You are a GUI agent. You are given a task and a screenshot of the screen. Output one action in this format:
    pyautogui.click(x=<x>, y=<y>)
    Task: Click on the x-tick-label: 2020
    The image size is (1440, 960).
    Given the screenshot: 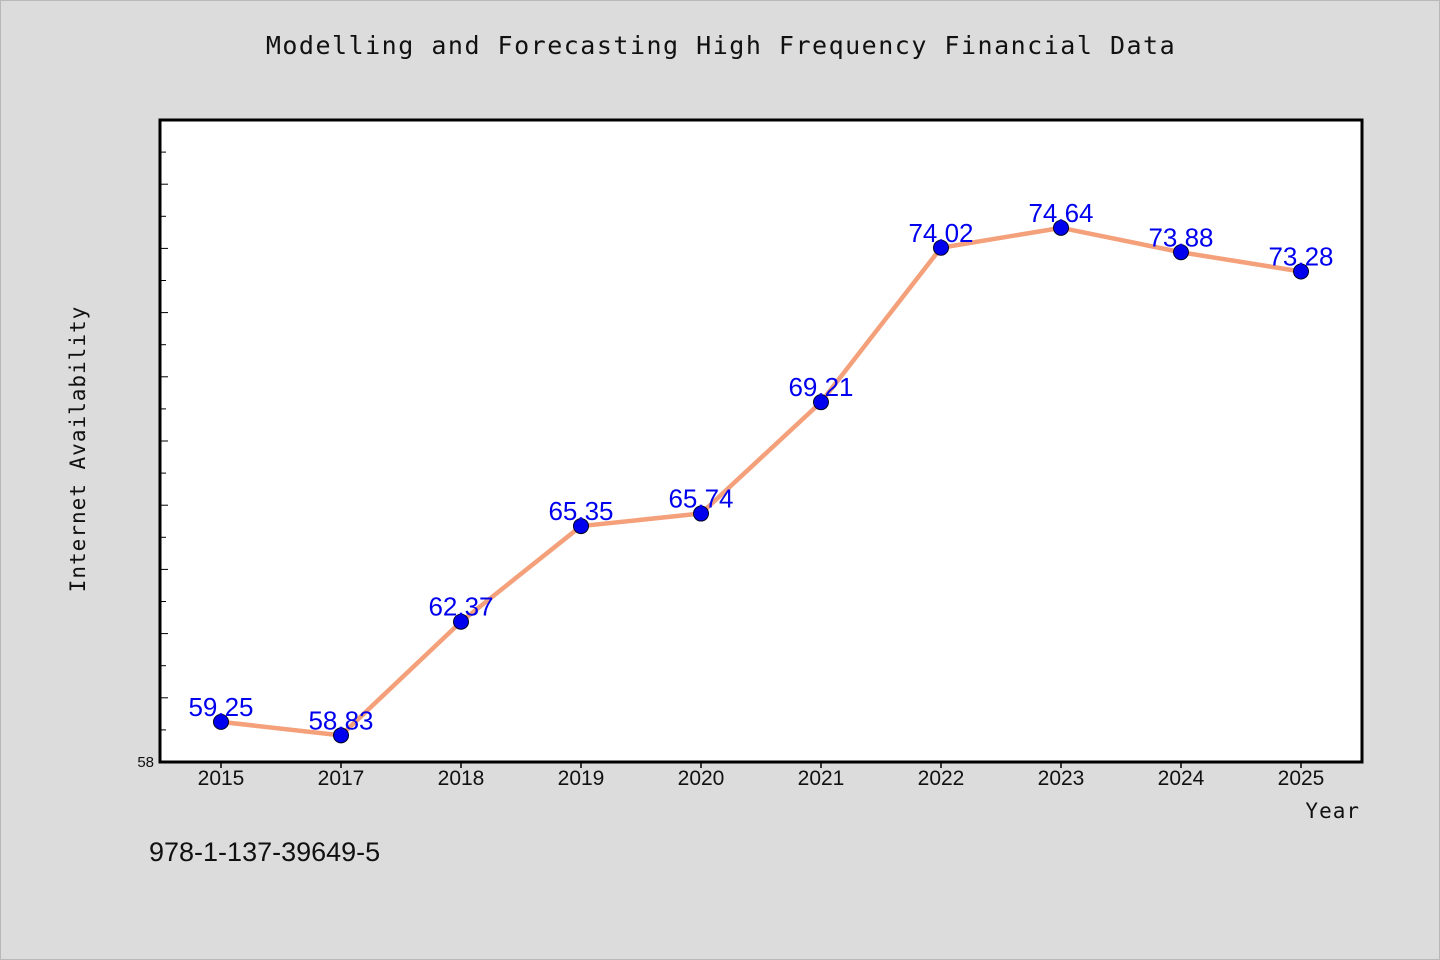 What is the action you would take?
    pyautogui.click(x=701, y=778)
    